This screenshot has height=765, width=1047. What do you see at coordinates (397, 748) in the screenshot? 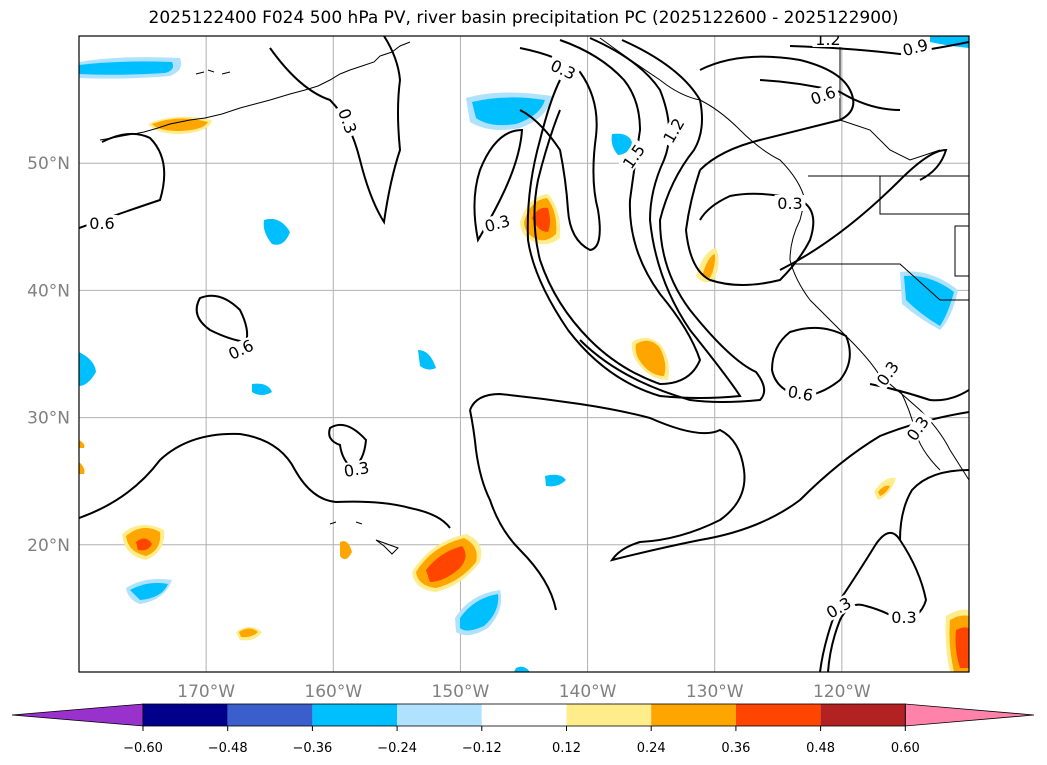
I see `colorbar-tick-label: −0.24` at bounding box center [397, 748].